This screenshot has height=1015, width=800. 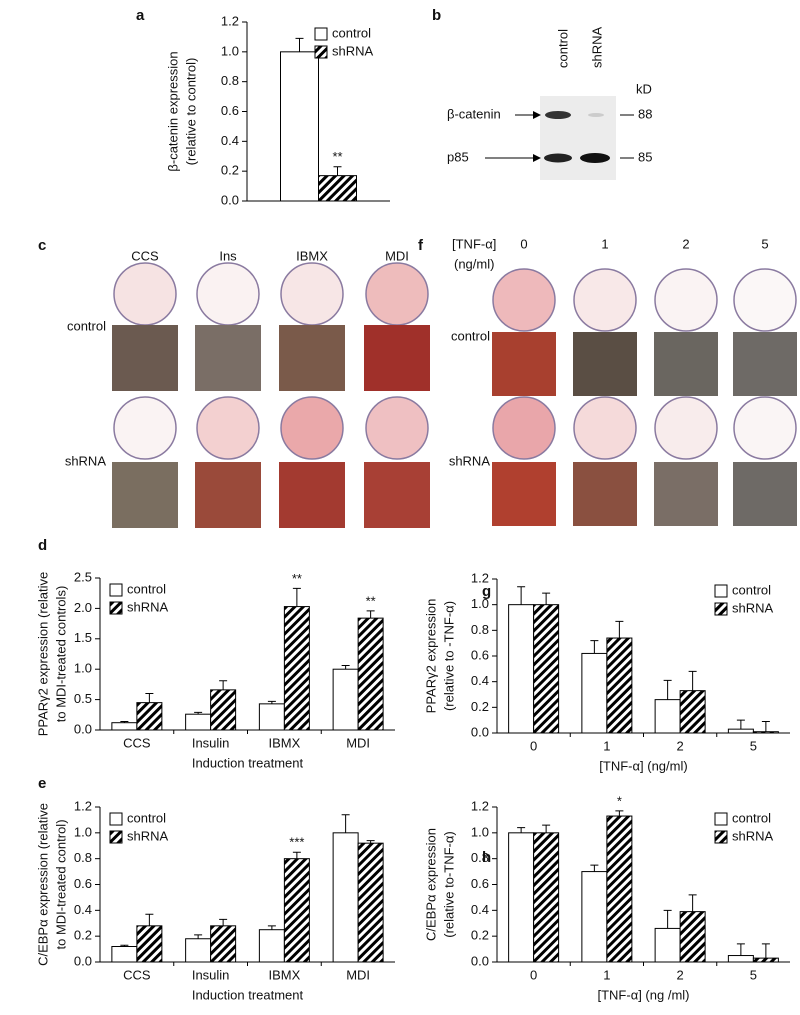 I want to click on significance-label: ***, so click(x=296, y=842).